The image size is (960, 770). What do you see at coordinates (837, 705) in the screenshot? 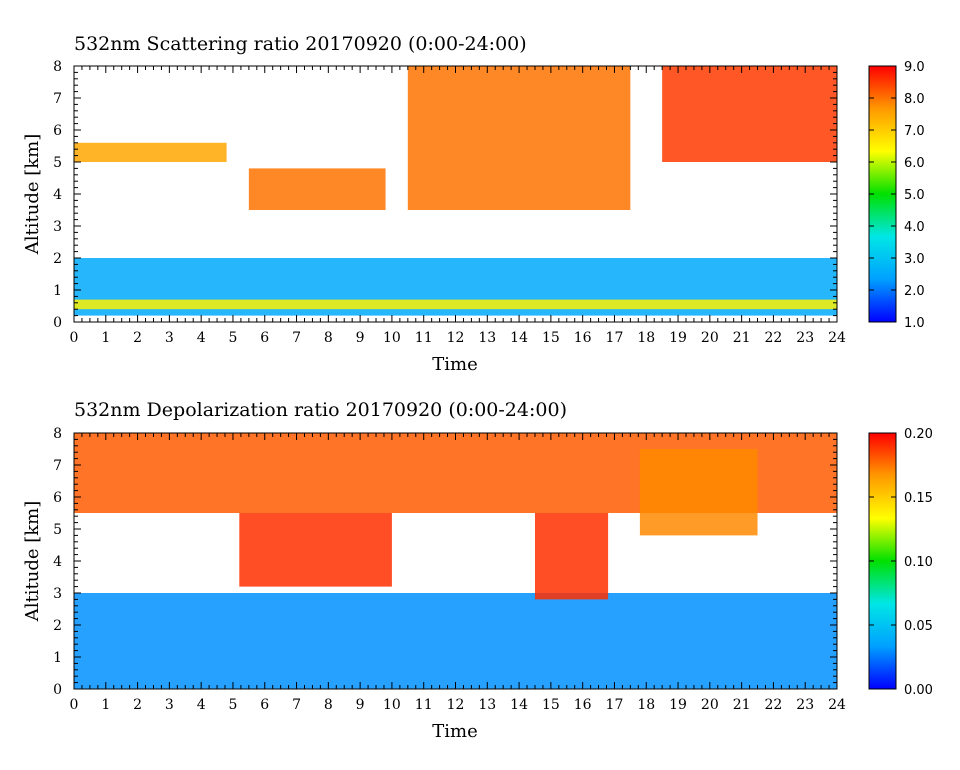
I see `x-tick-label: 24` at bounding box center [837, 705].